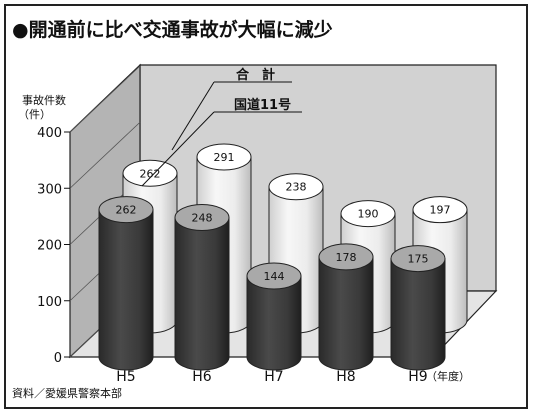 The image size is (534, 415). I want to click on route11-bar-H6-top, so click(202, 217).